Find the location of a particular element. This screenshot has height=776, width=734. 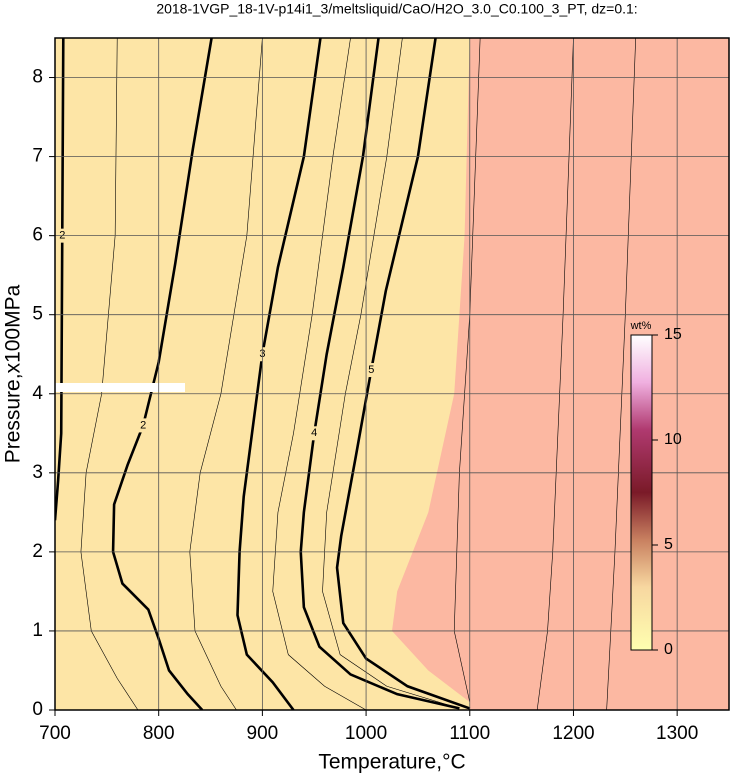

y-tick-label: 3 is located at coordinates (37, 472).